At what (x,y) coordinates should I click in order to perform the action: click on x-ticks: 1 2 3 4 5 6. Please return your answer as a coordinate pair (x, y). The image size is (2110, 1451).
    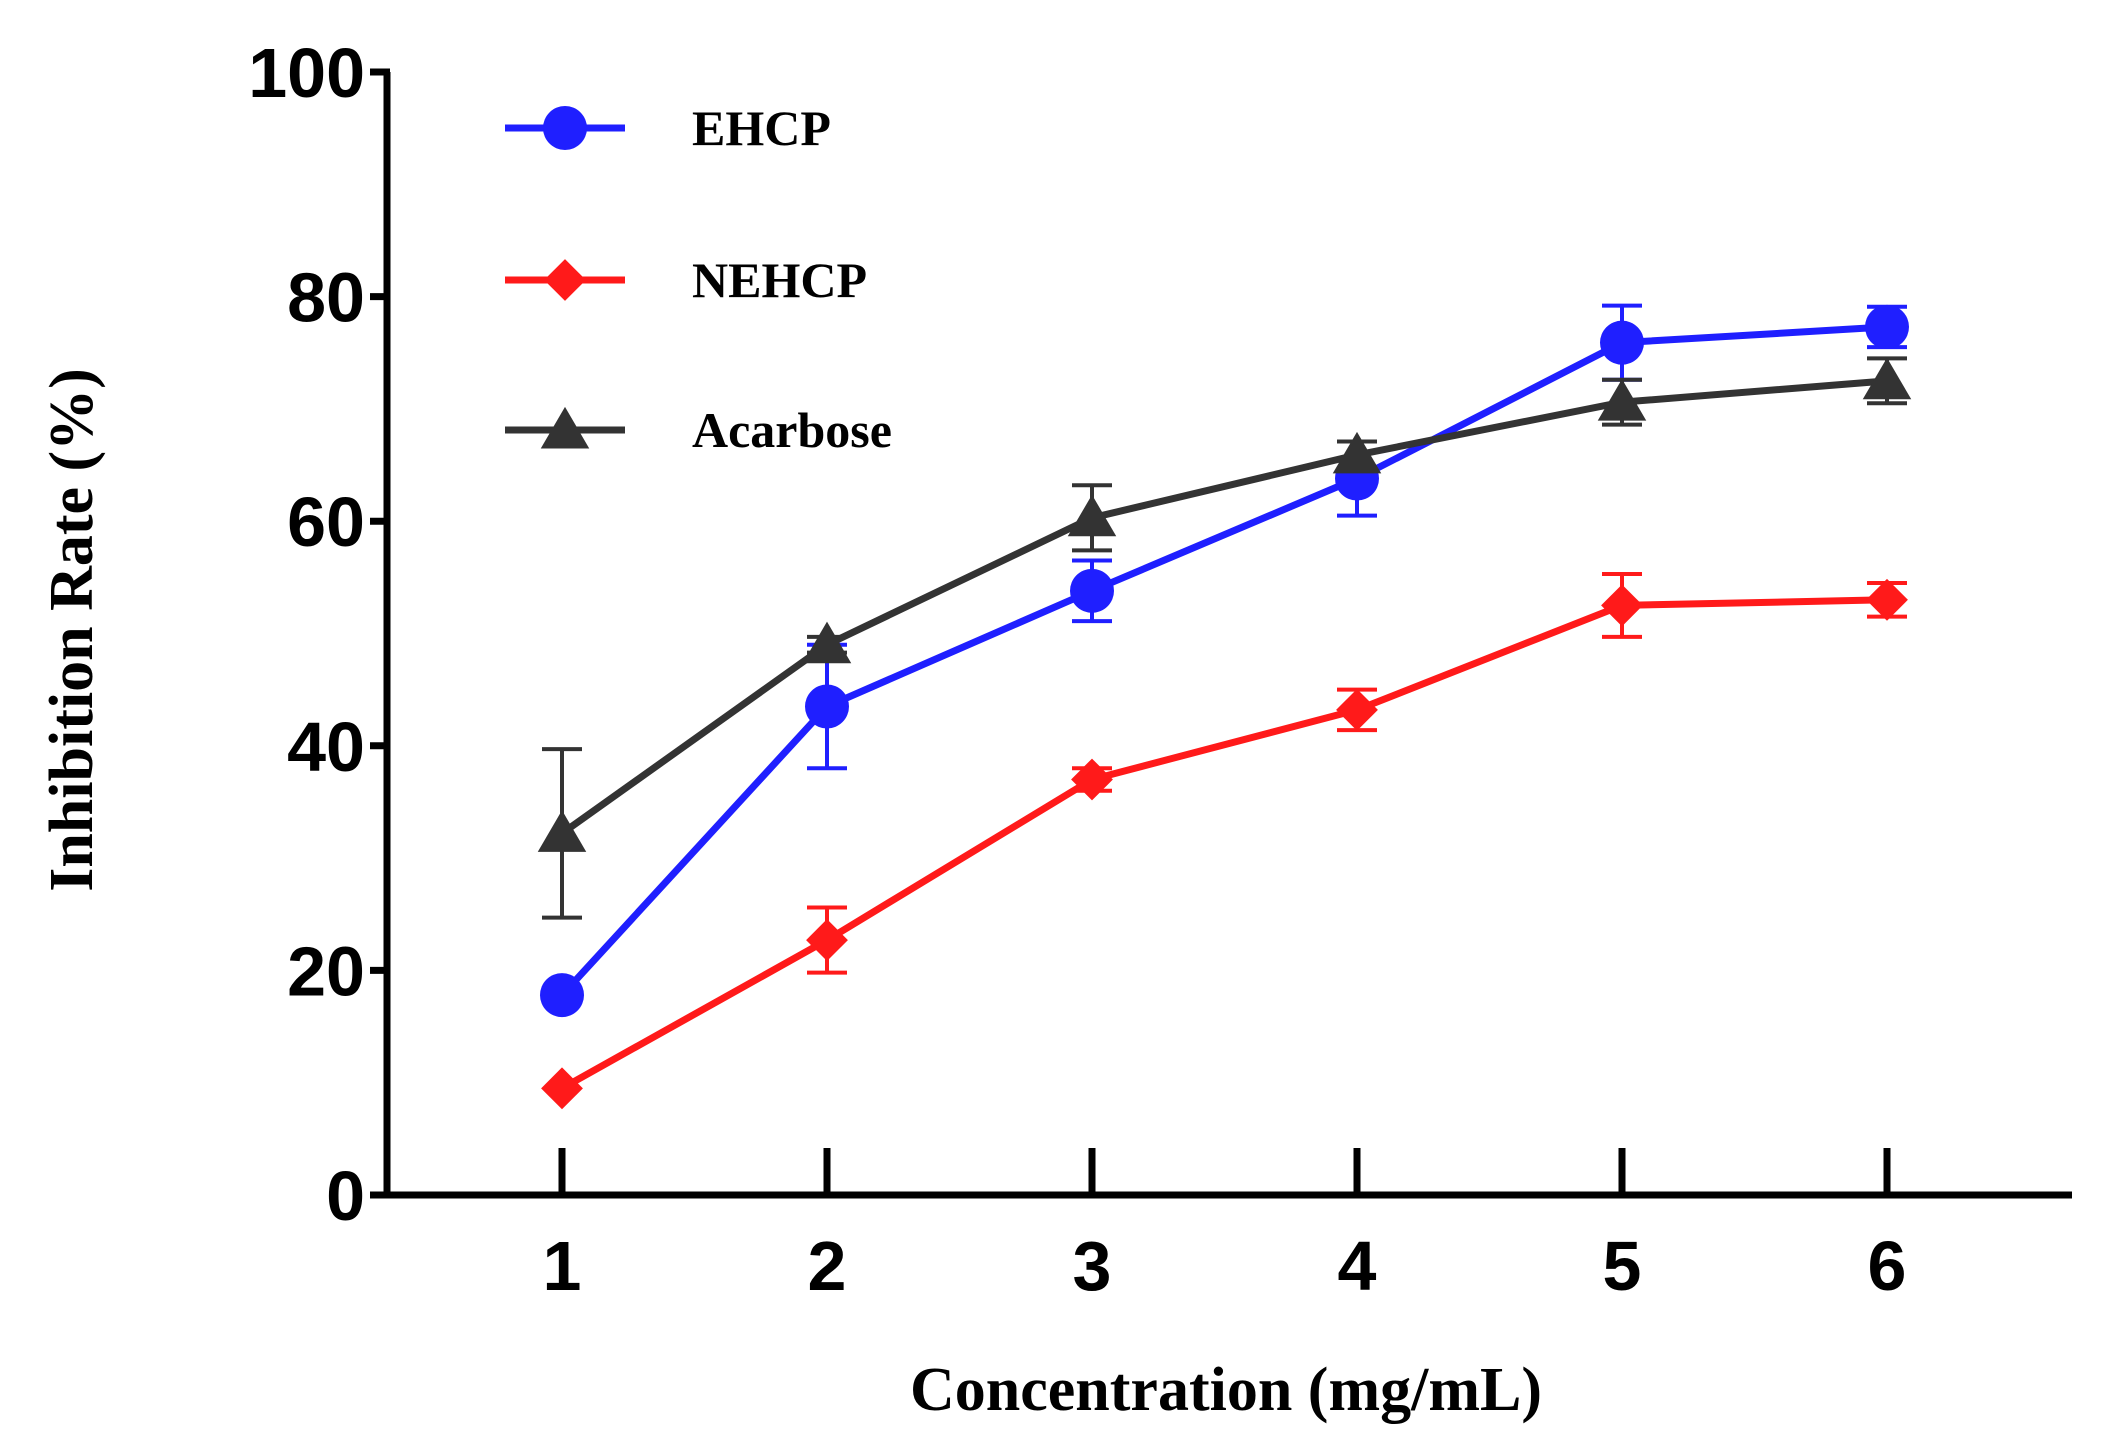
    Looking at the image, I should click on (1225, 1226).